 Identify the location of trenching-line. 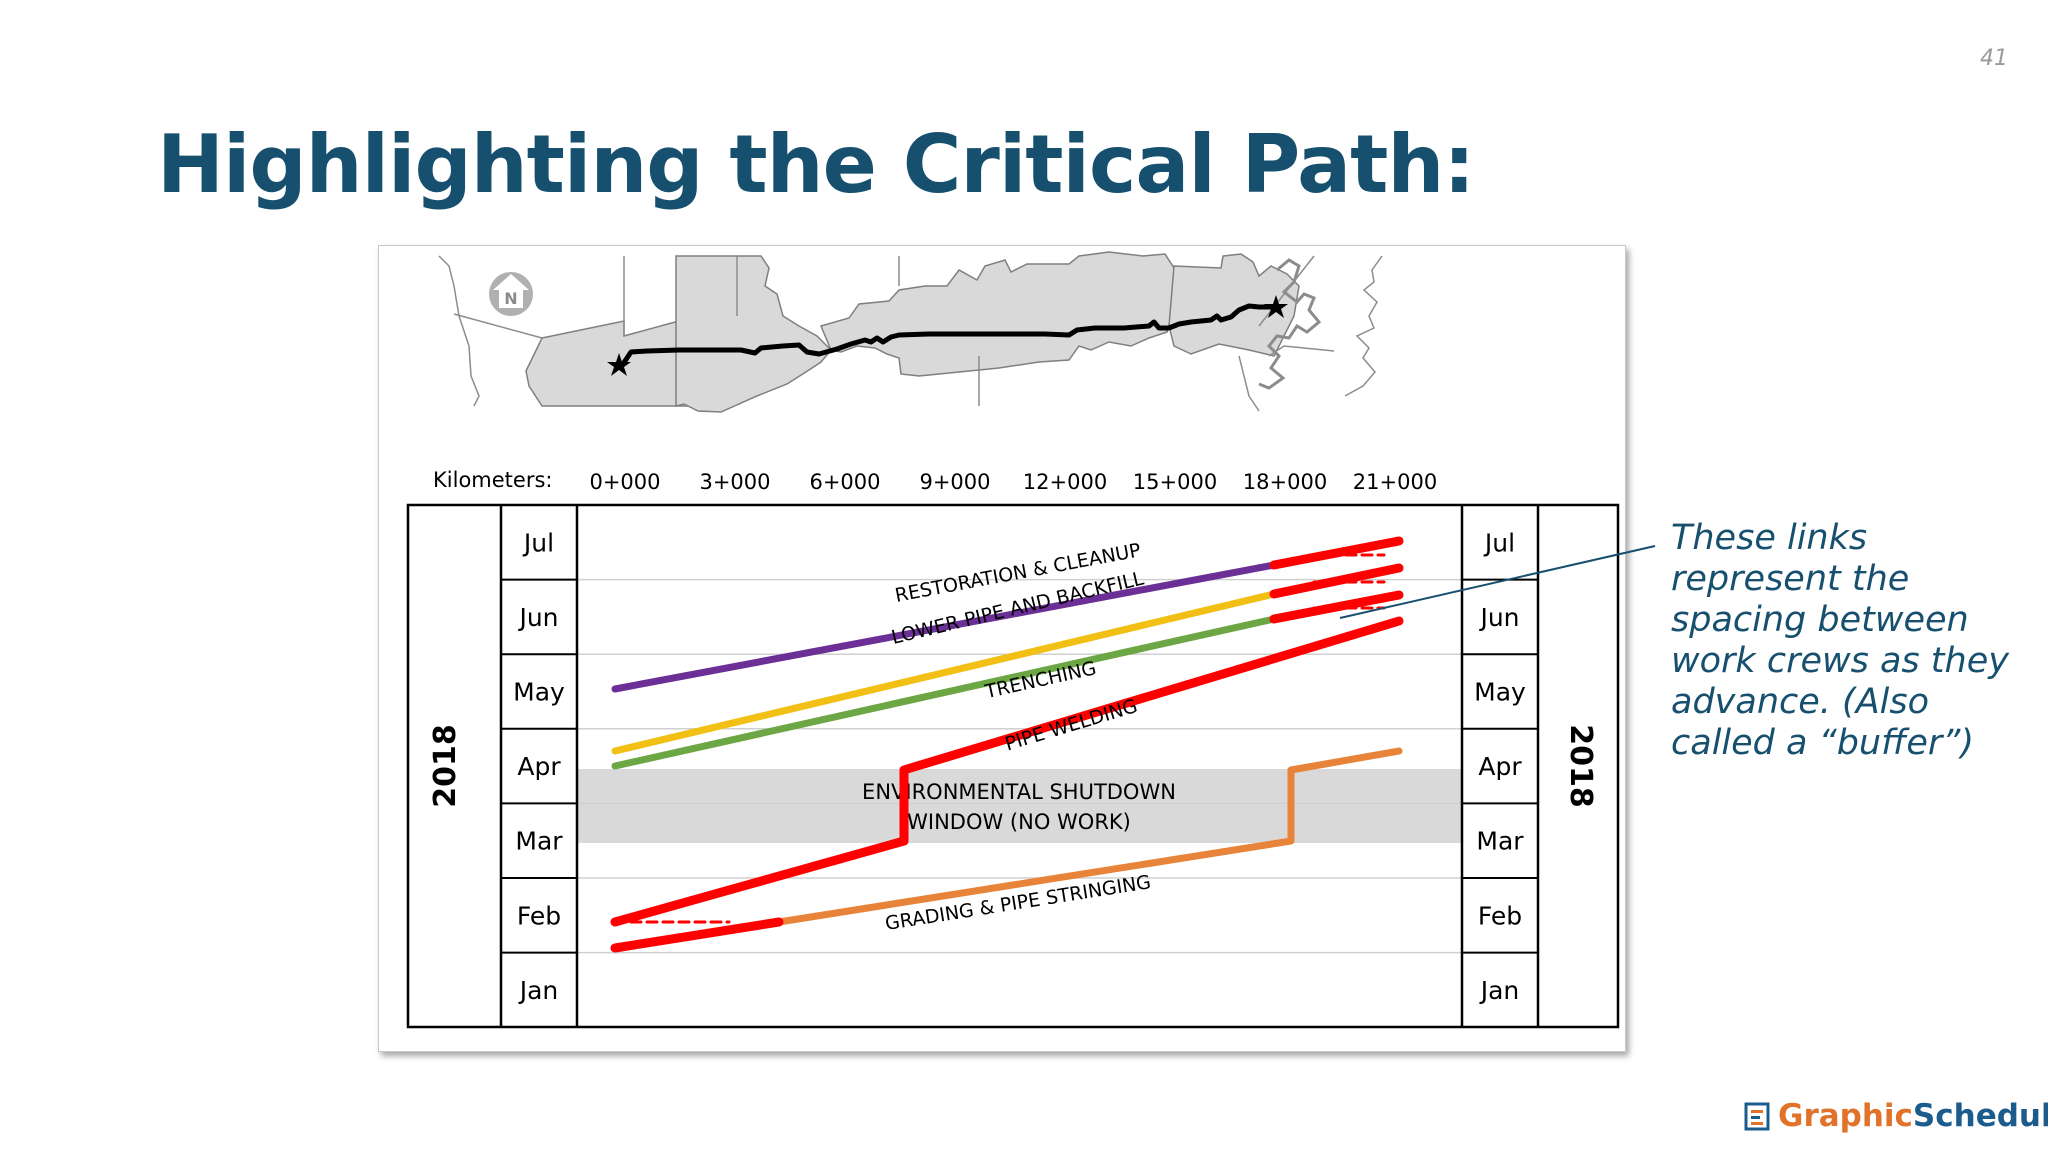
(944, 692).